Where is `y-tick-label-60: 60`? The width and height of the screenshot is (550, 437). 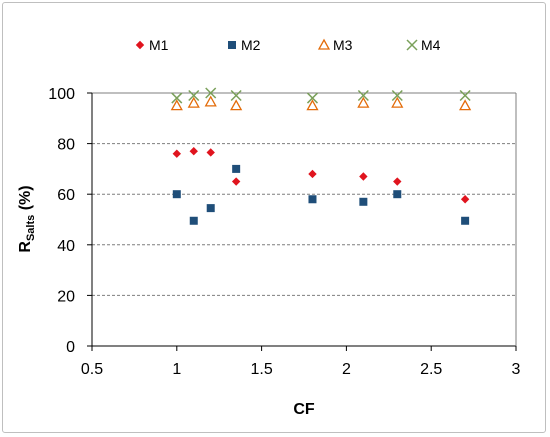 y-tick-label-60: 60 is located at coordinates (66, 195).